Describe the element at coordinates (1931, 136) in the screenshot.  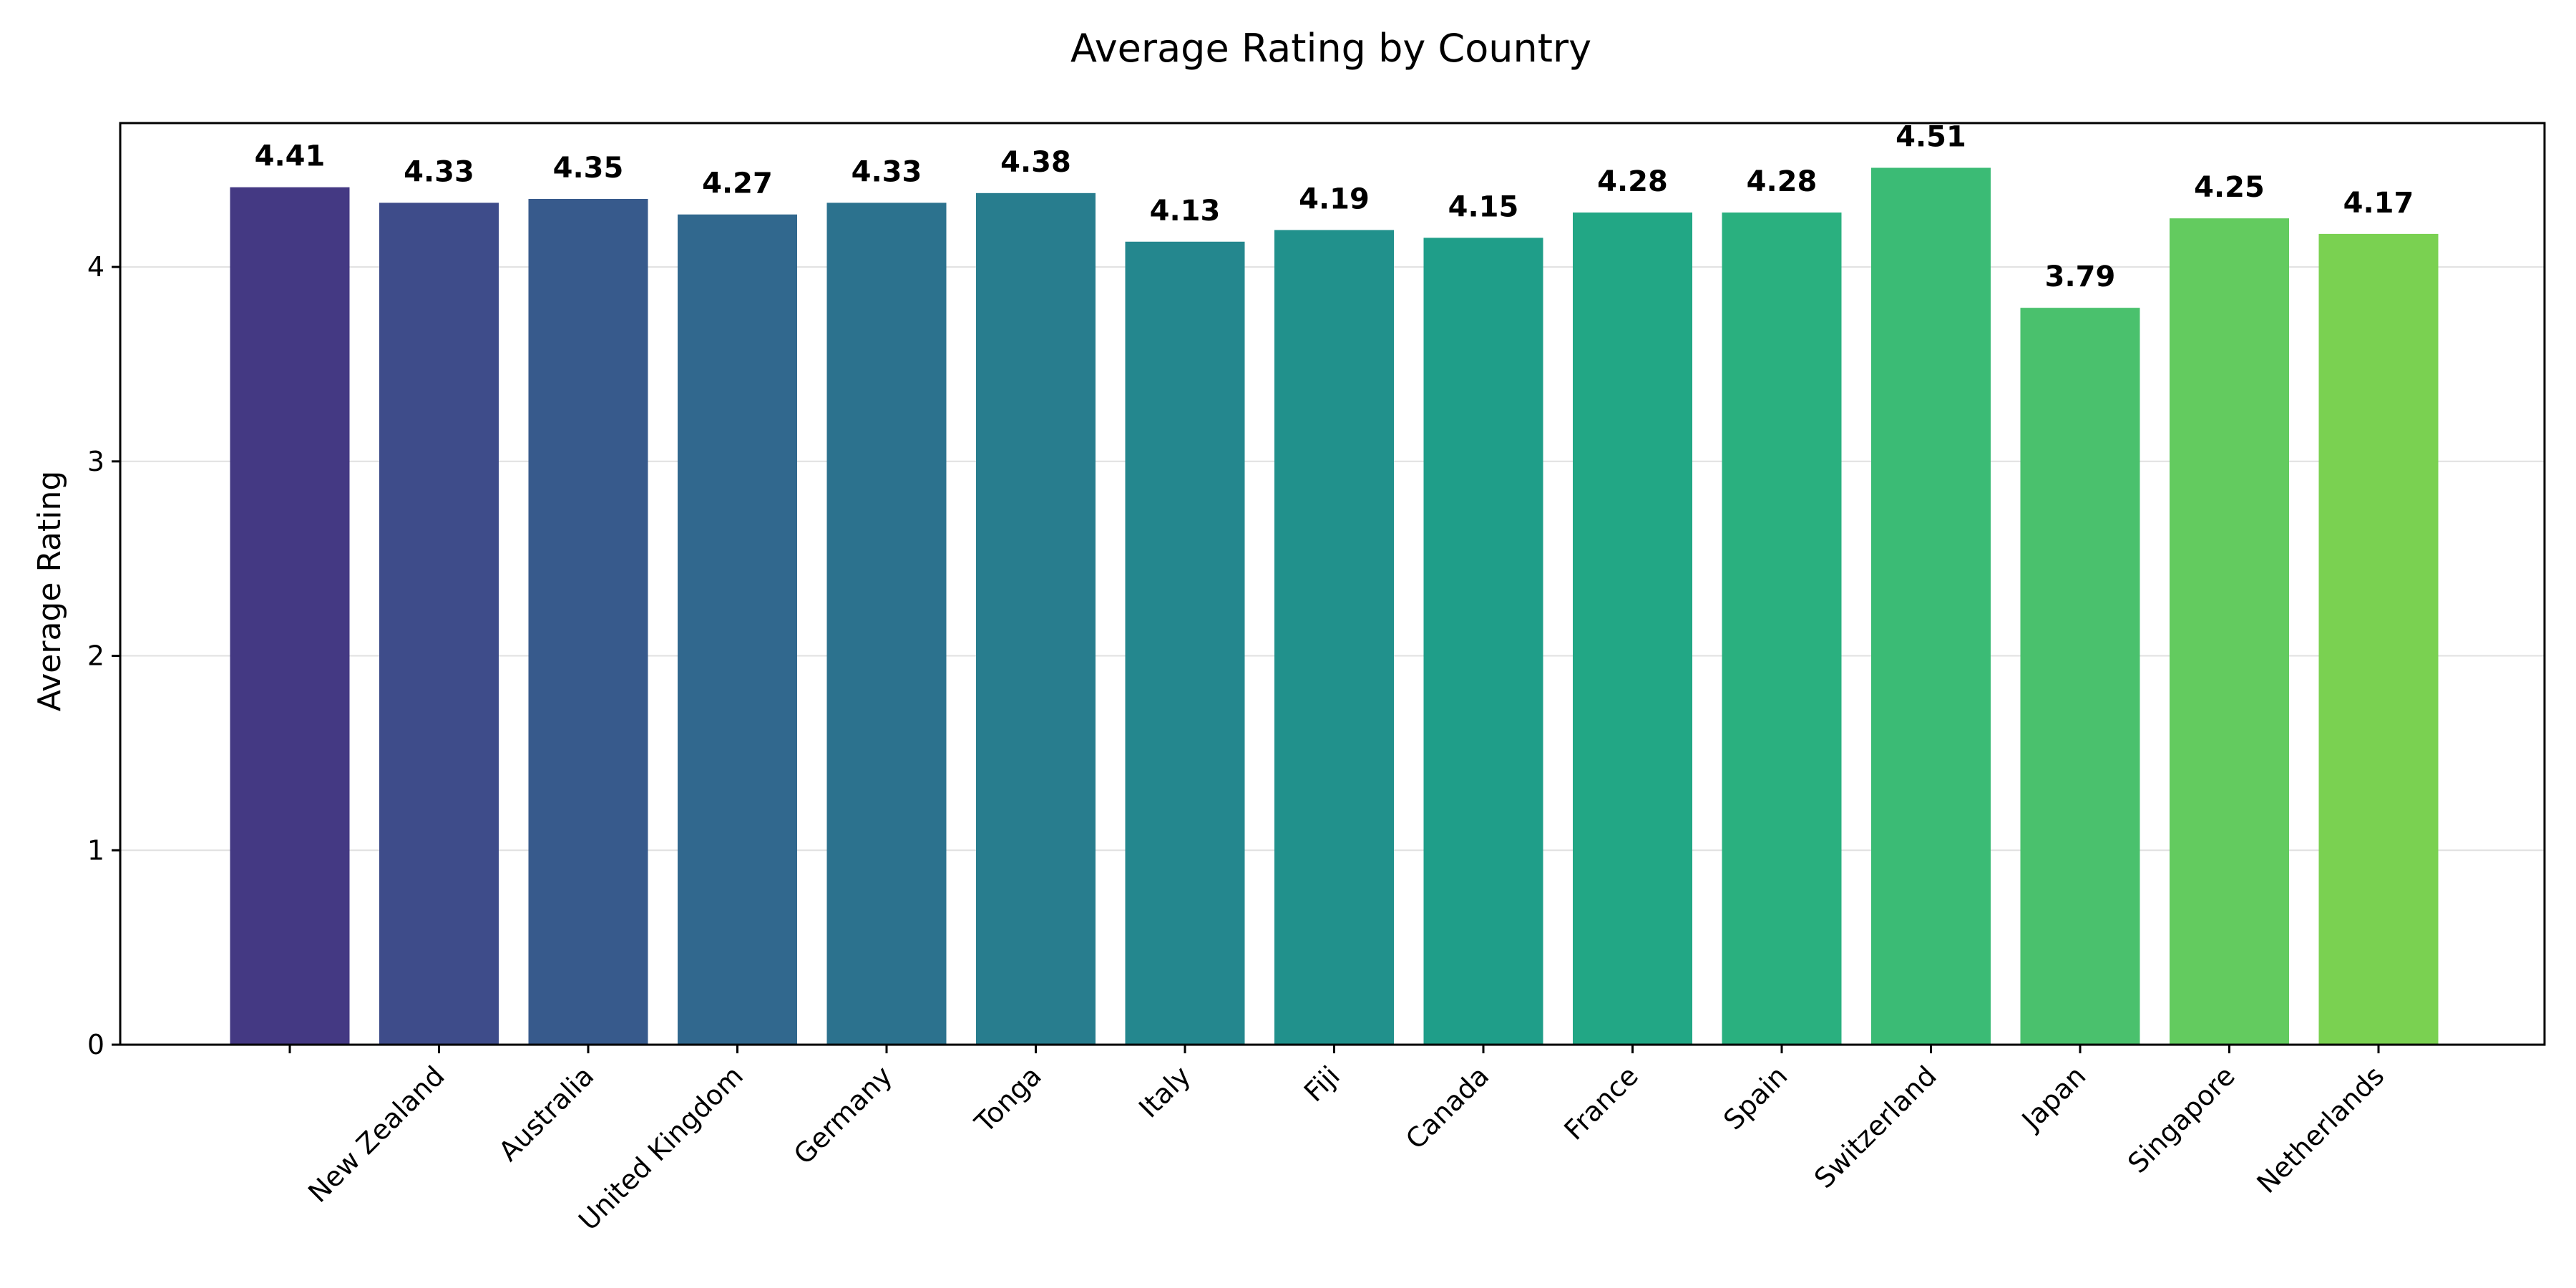
I see `bar-value-label: 4.51` at that location.